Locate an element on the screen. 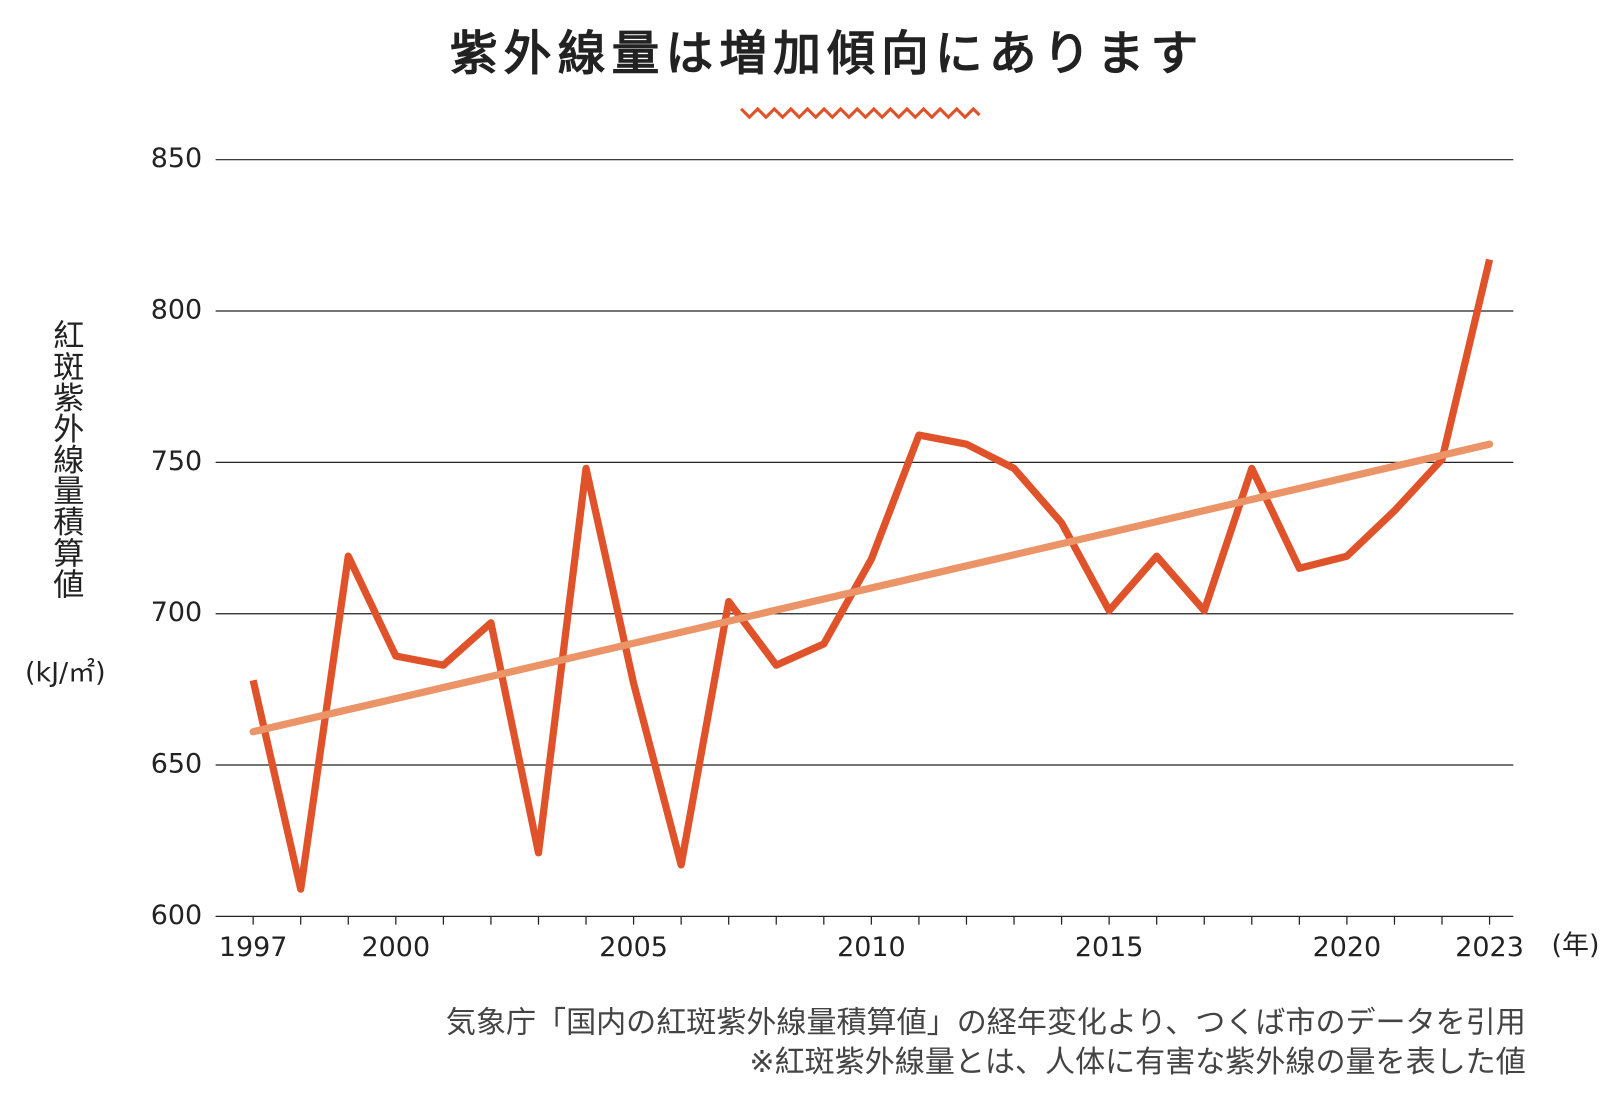 Image resolution: width=1617 pixels, height=1103 pixels. definition-note: ※紅斑紫外線量とは、人体に有害な紫外線の量を表した値 is located at coordinates (1137, 1062).